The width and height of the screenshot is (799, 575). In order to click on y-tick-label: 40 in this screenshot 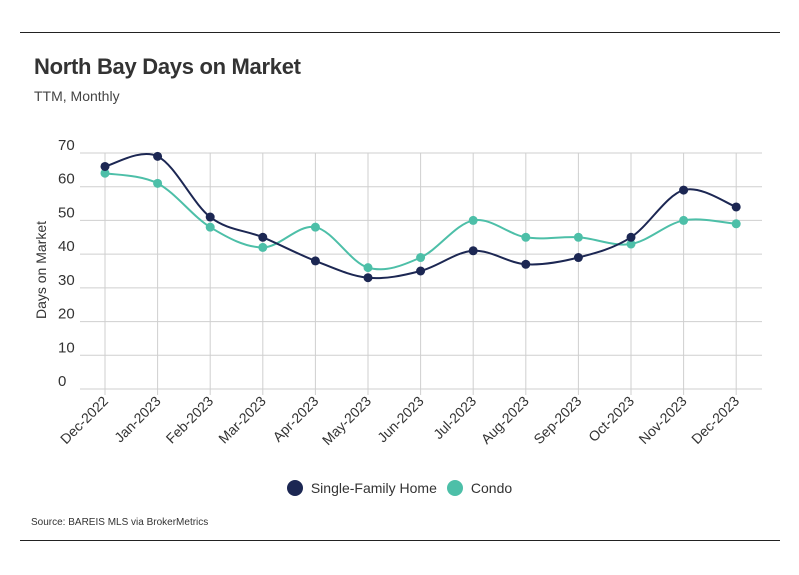, I will do `click(66, 246)`.